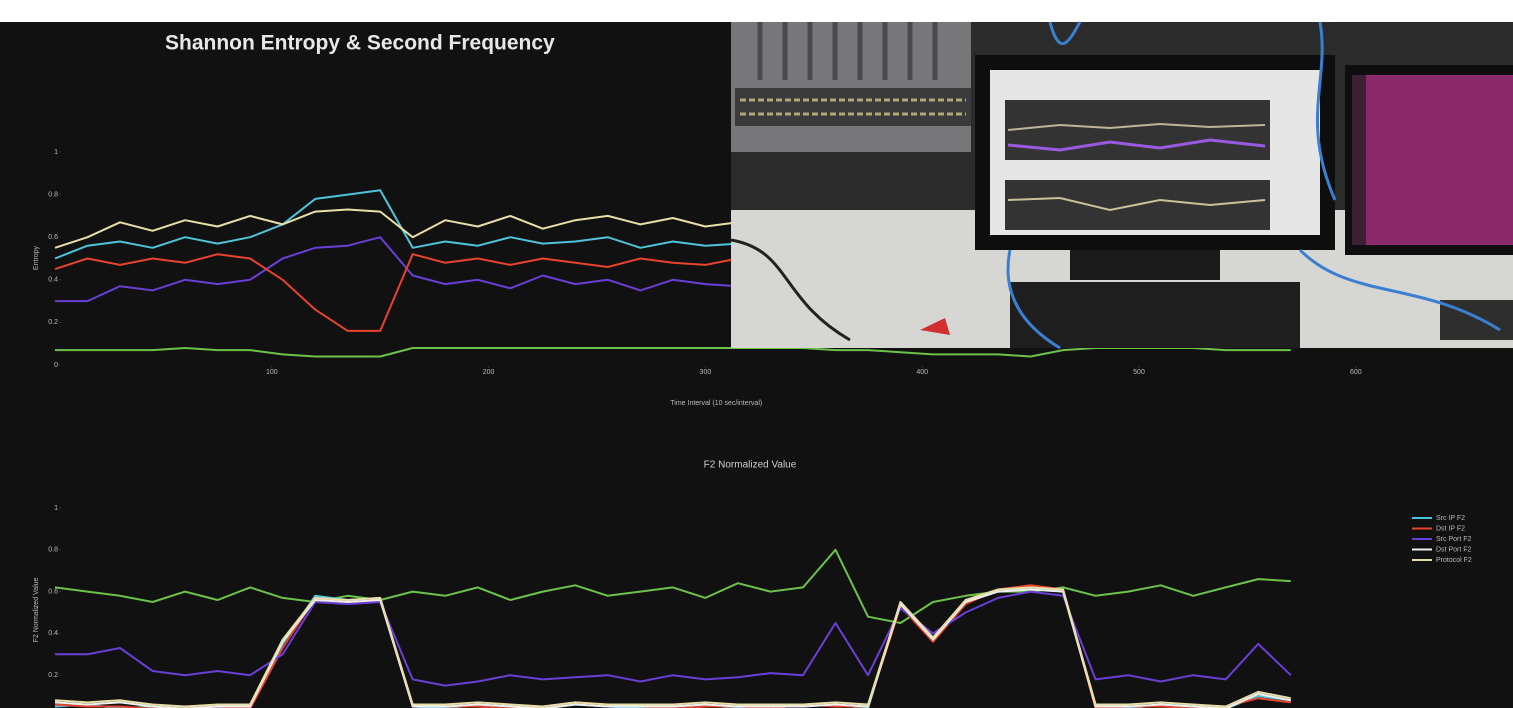  What do you see at coordinates (1145, 265) in the screenshot?
I see `monitor-stand` at bounding box center [1145, 265].